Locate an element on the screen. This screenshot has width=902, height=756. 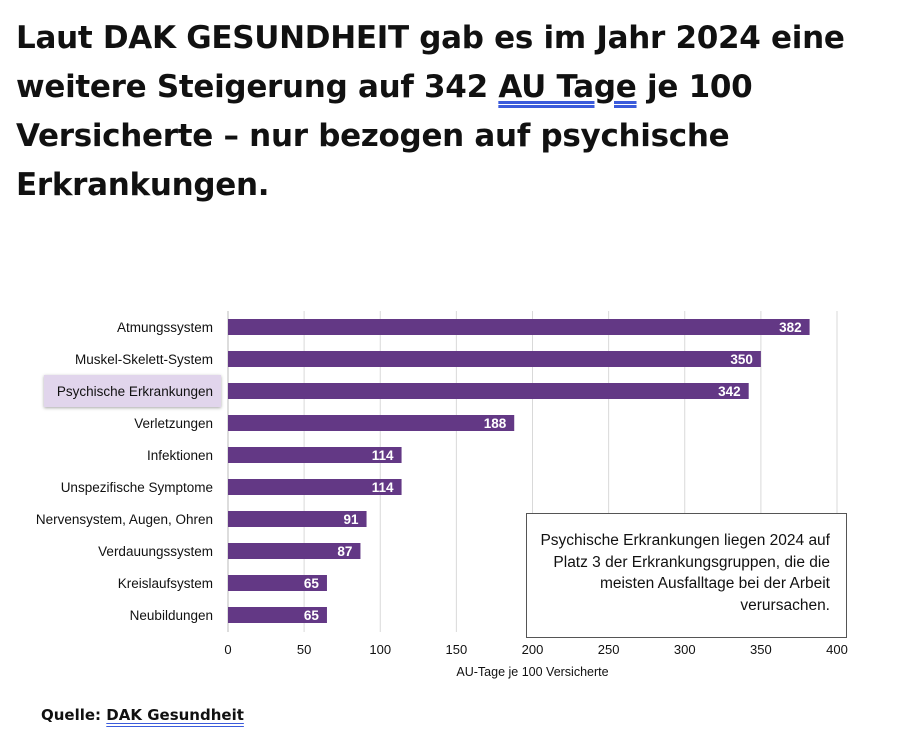
x-tick-label: 250 is located at coordinates (609, 649).